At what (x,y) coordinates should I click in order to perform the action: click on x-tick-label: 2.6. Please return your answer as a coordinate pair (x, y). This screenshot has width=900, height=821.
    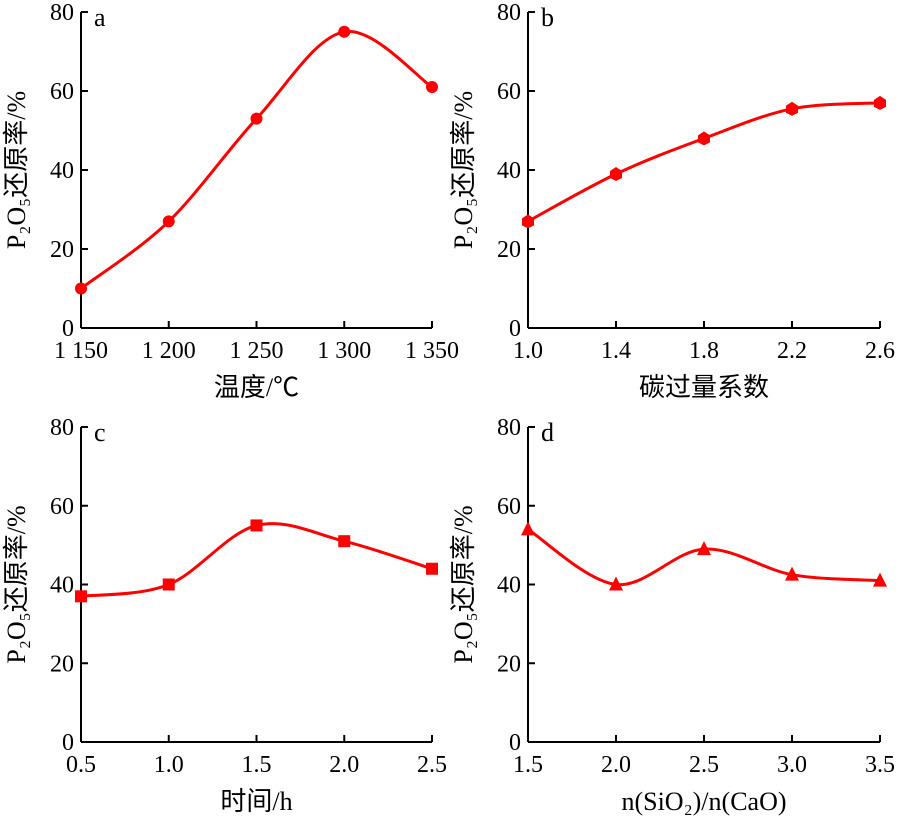
    Looking at the image, I should click on (880, 351).